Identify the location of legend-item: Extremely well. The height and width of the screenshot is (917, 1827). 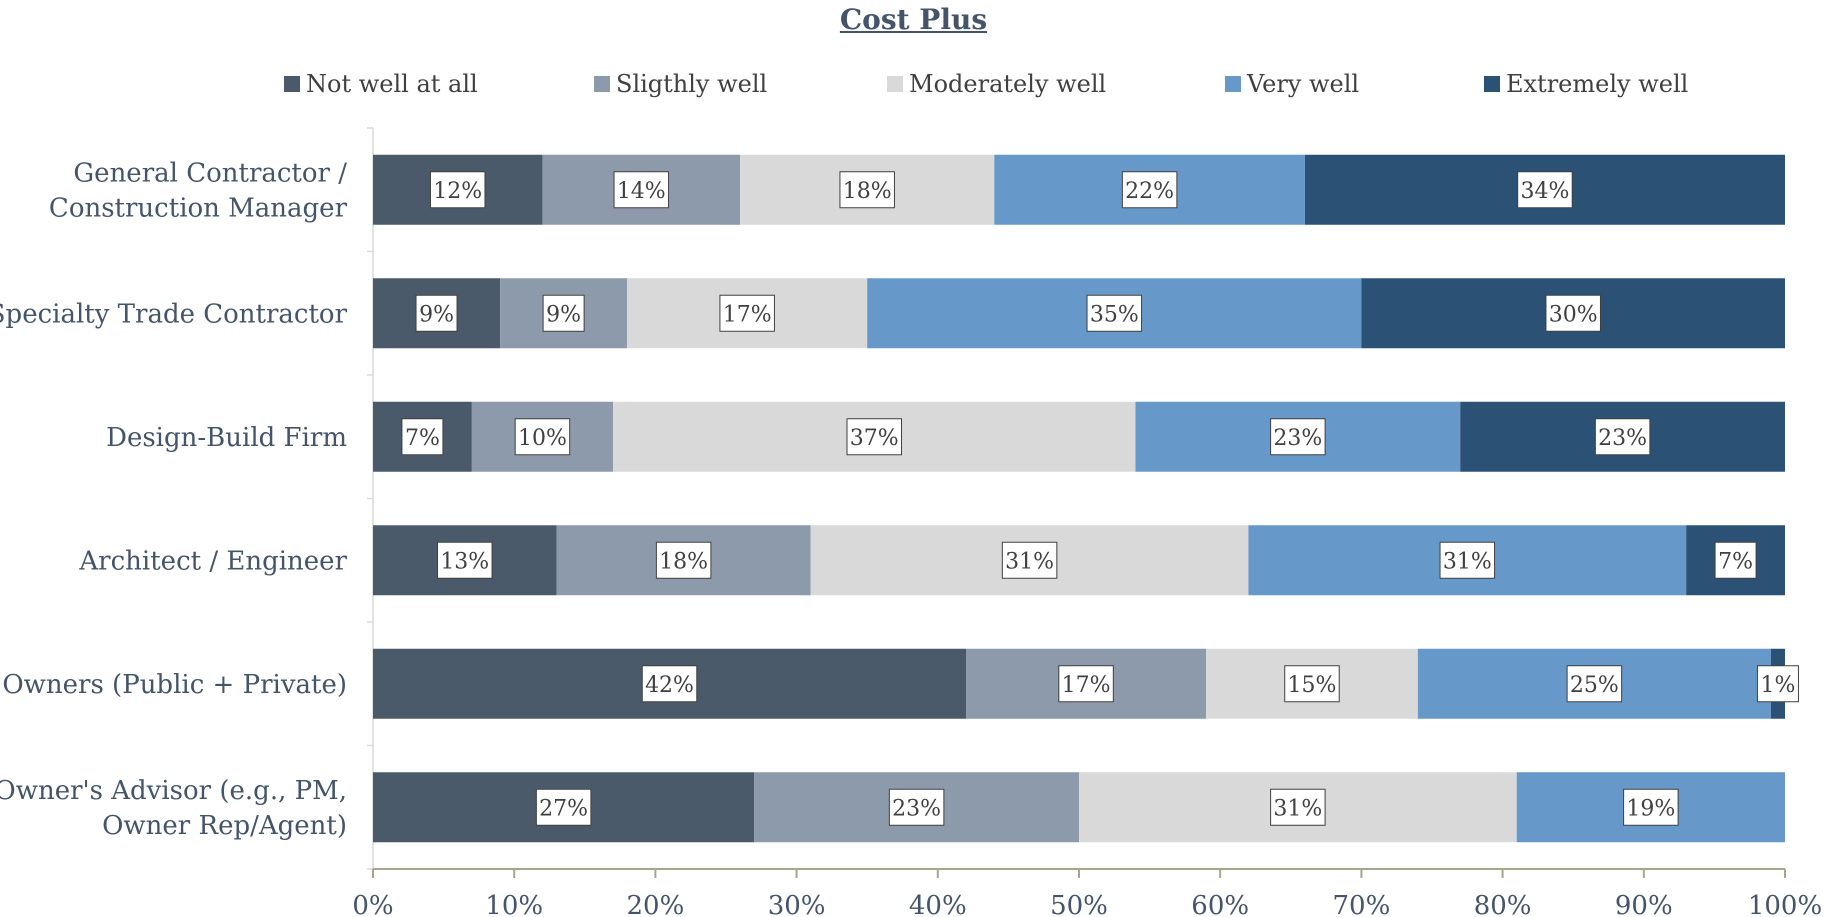
(1586, 84).